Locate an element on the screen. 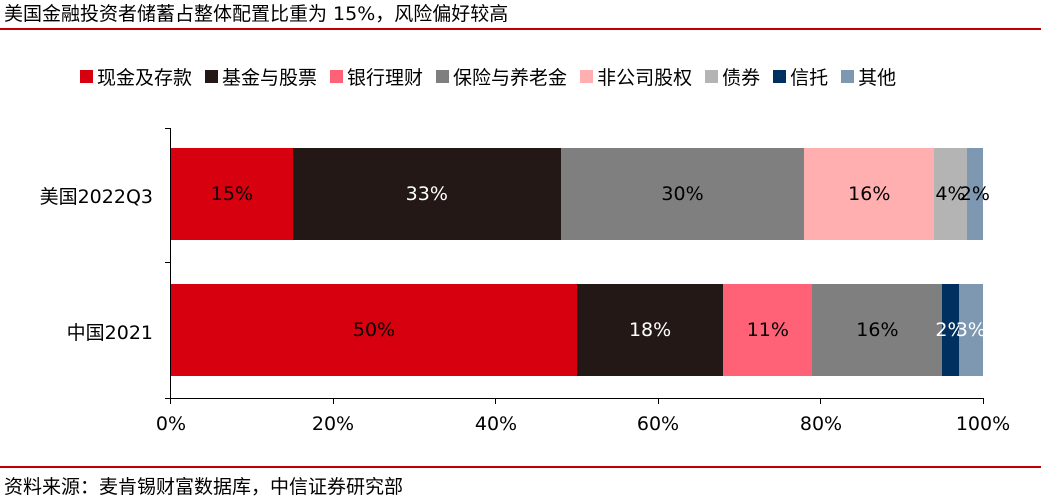 The image size is (1041, 499). y-axis is located at coordinates (170, 263).